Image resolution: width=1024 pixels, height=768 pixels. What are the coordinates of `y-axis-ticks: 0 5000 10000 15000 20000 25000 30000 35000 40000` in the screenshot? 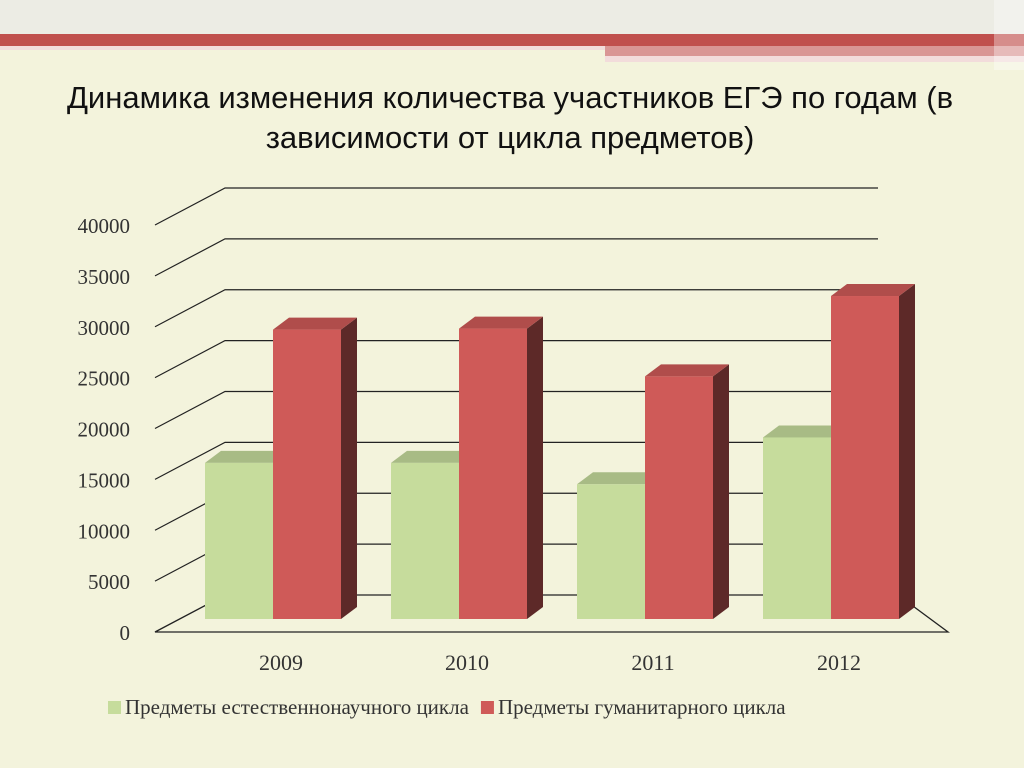 It's located at (104, 429).